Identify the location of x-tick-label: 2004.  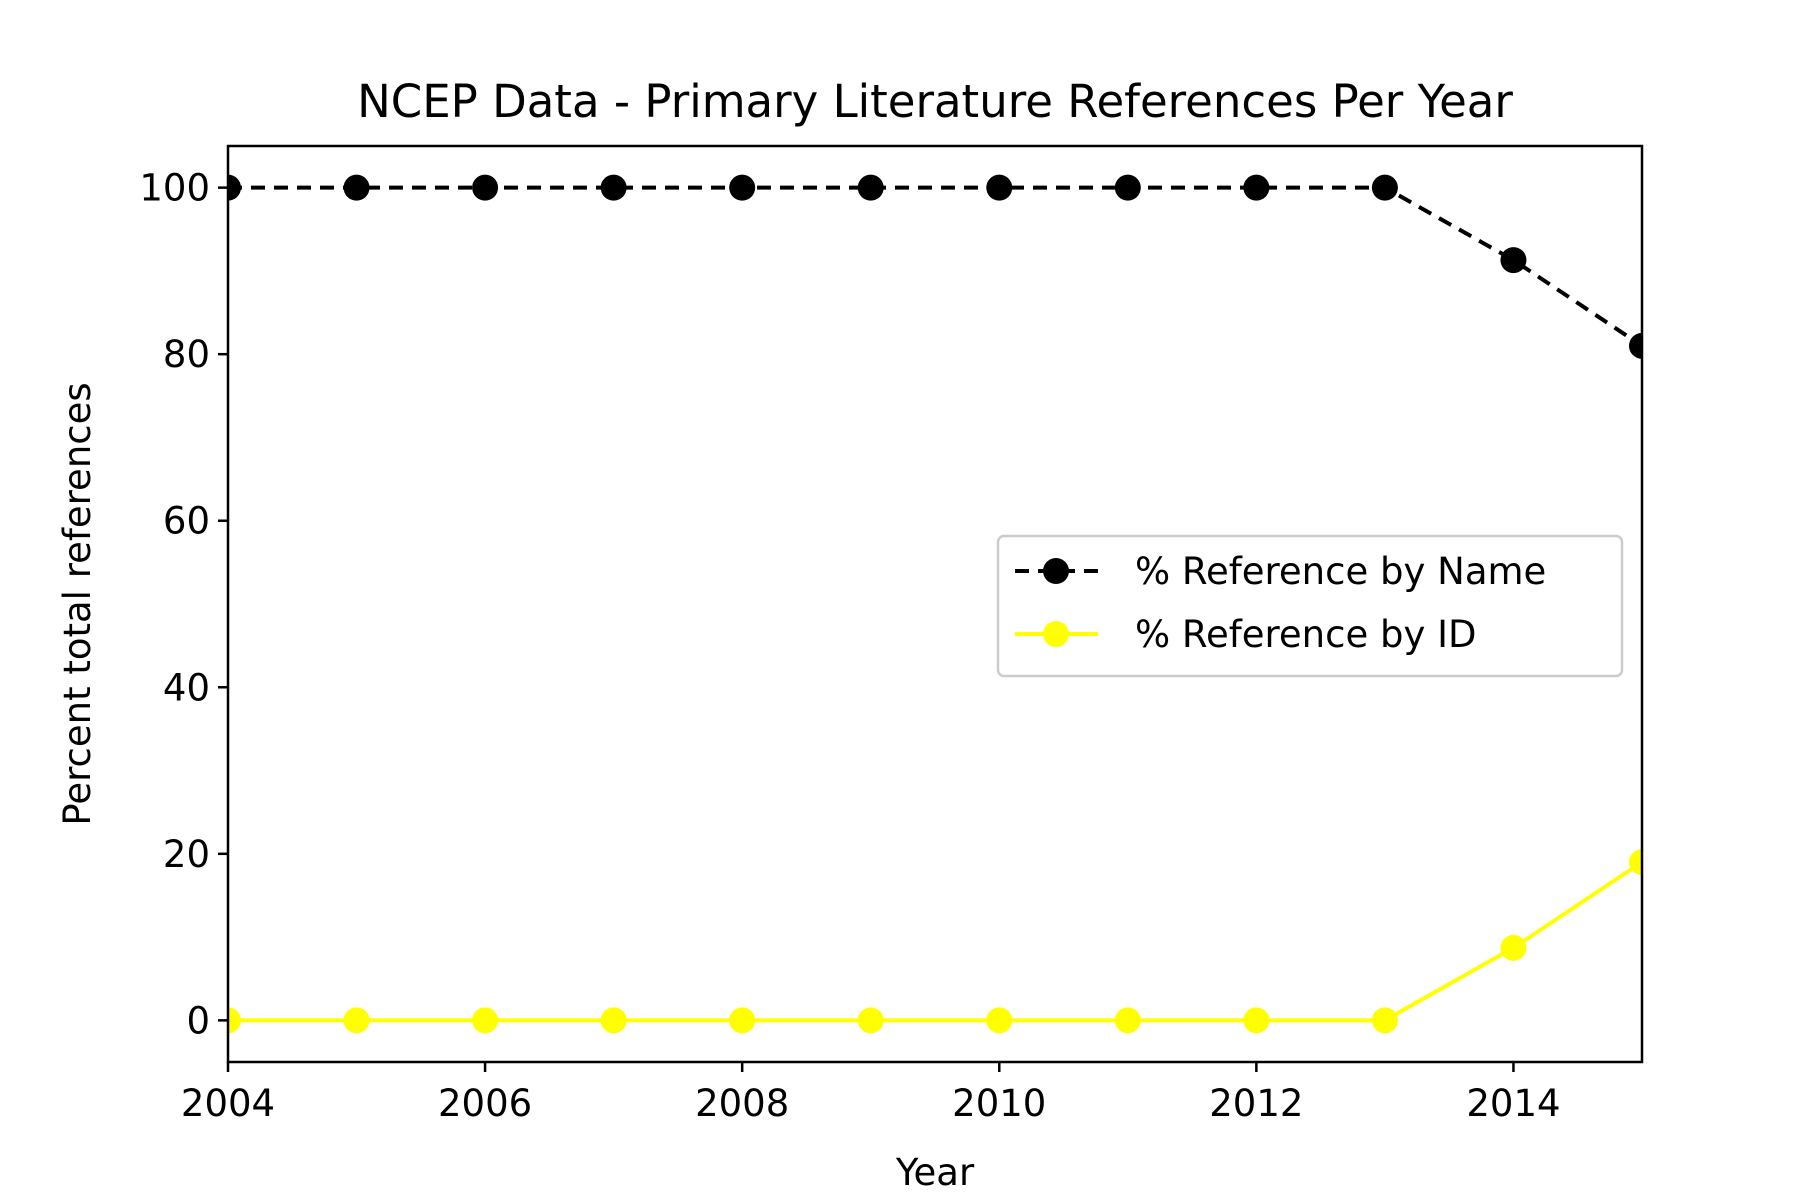
(228, 1103).